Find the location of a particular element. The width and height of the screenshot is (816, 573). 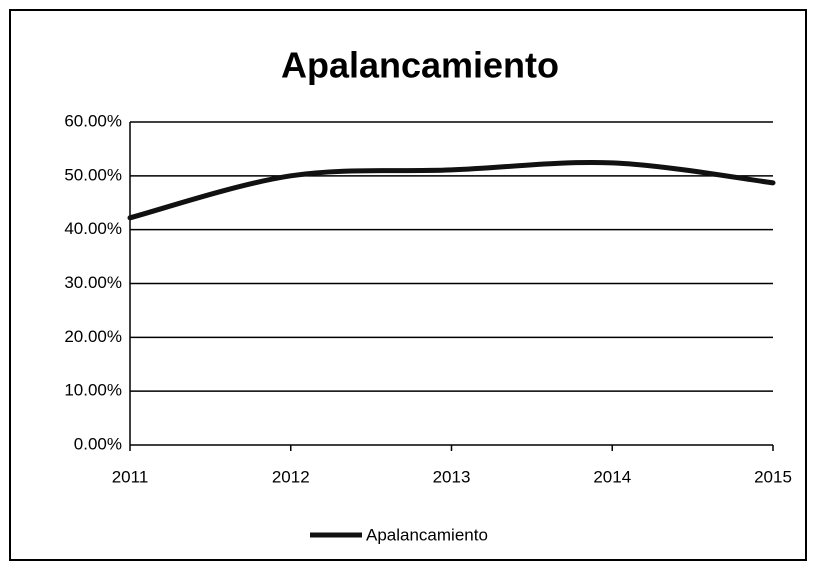

x-tick-label: 2015 is located at coordinates (773, 476).